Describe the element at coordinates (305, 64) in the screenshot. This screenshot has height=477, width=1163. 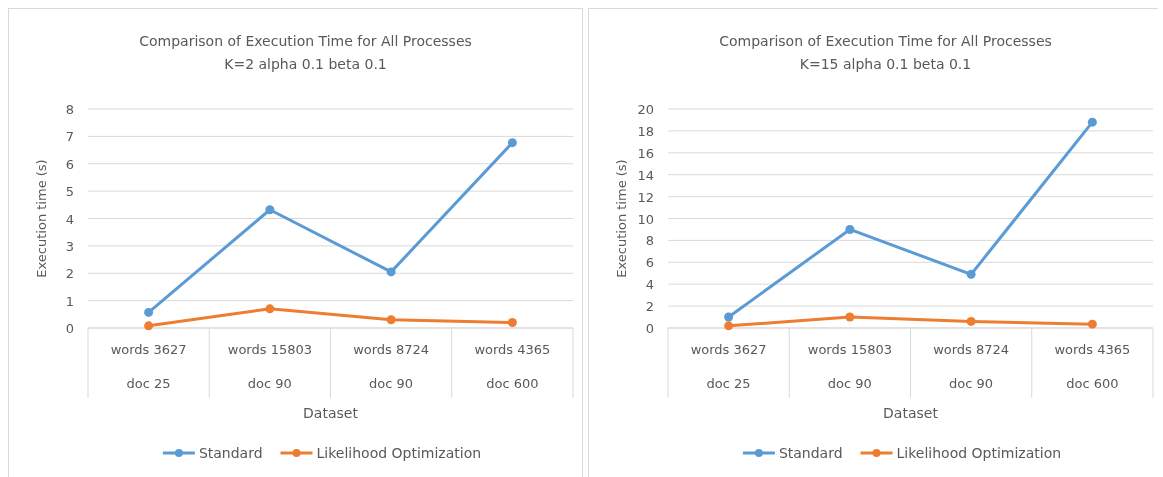
I see `chart-subtitle: K=2 alpha 0.1 beta 0.1` at that location.